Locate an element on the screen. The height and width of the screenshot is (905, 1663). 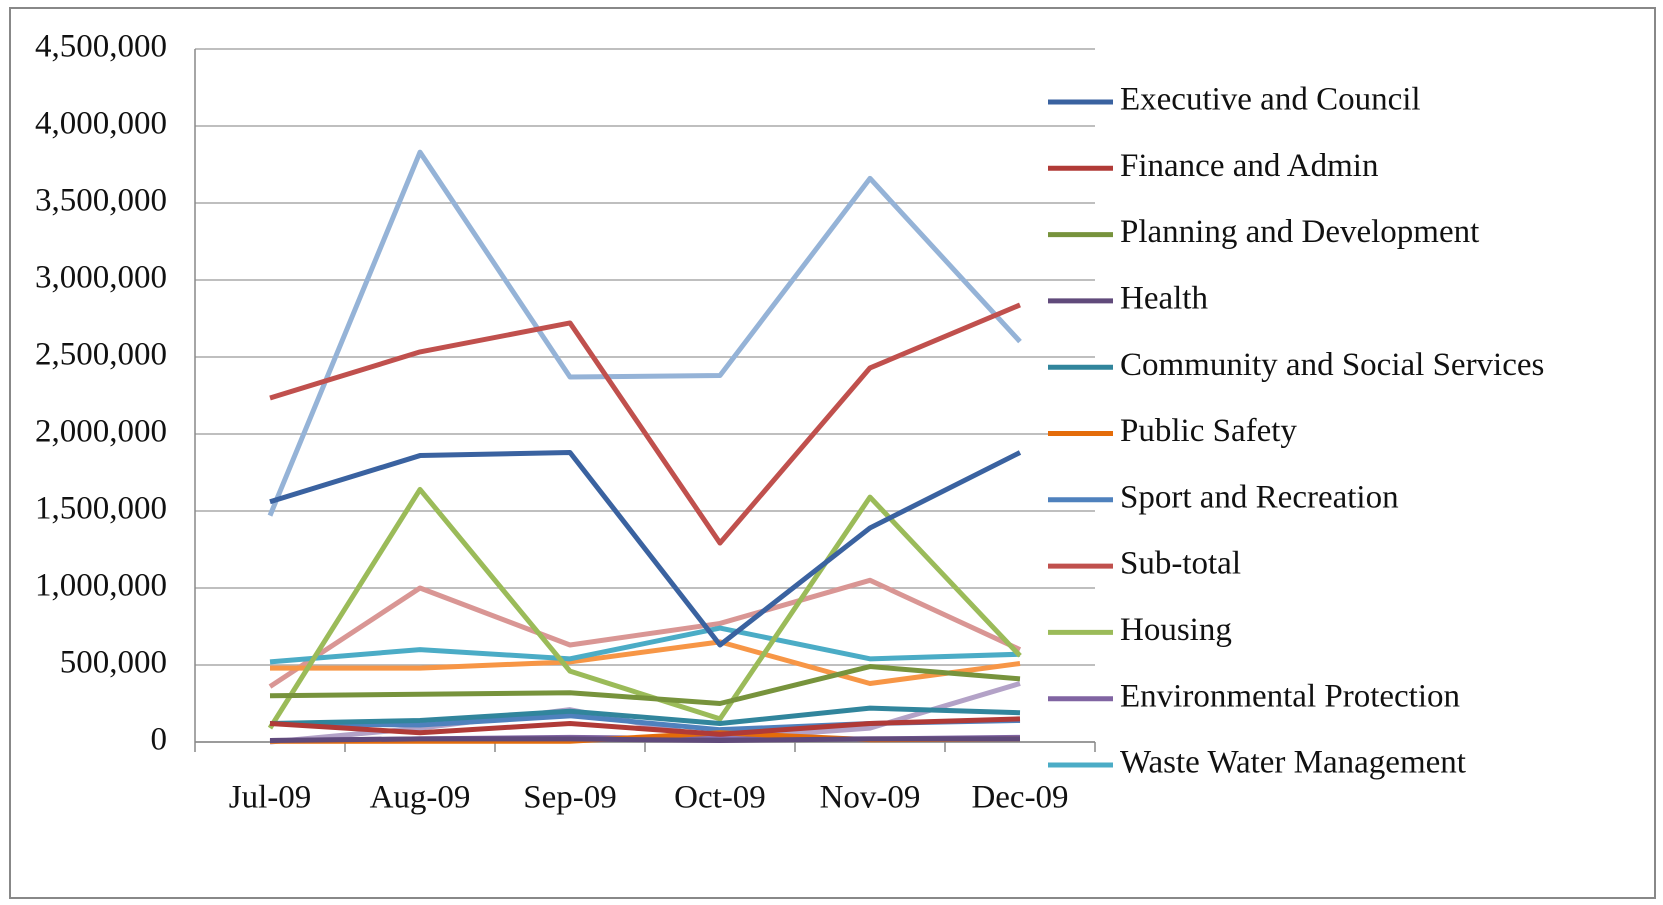
y-tick-label: 2,000,000 is located at coordinates (101, 432).